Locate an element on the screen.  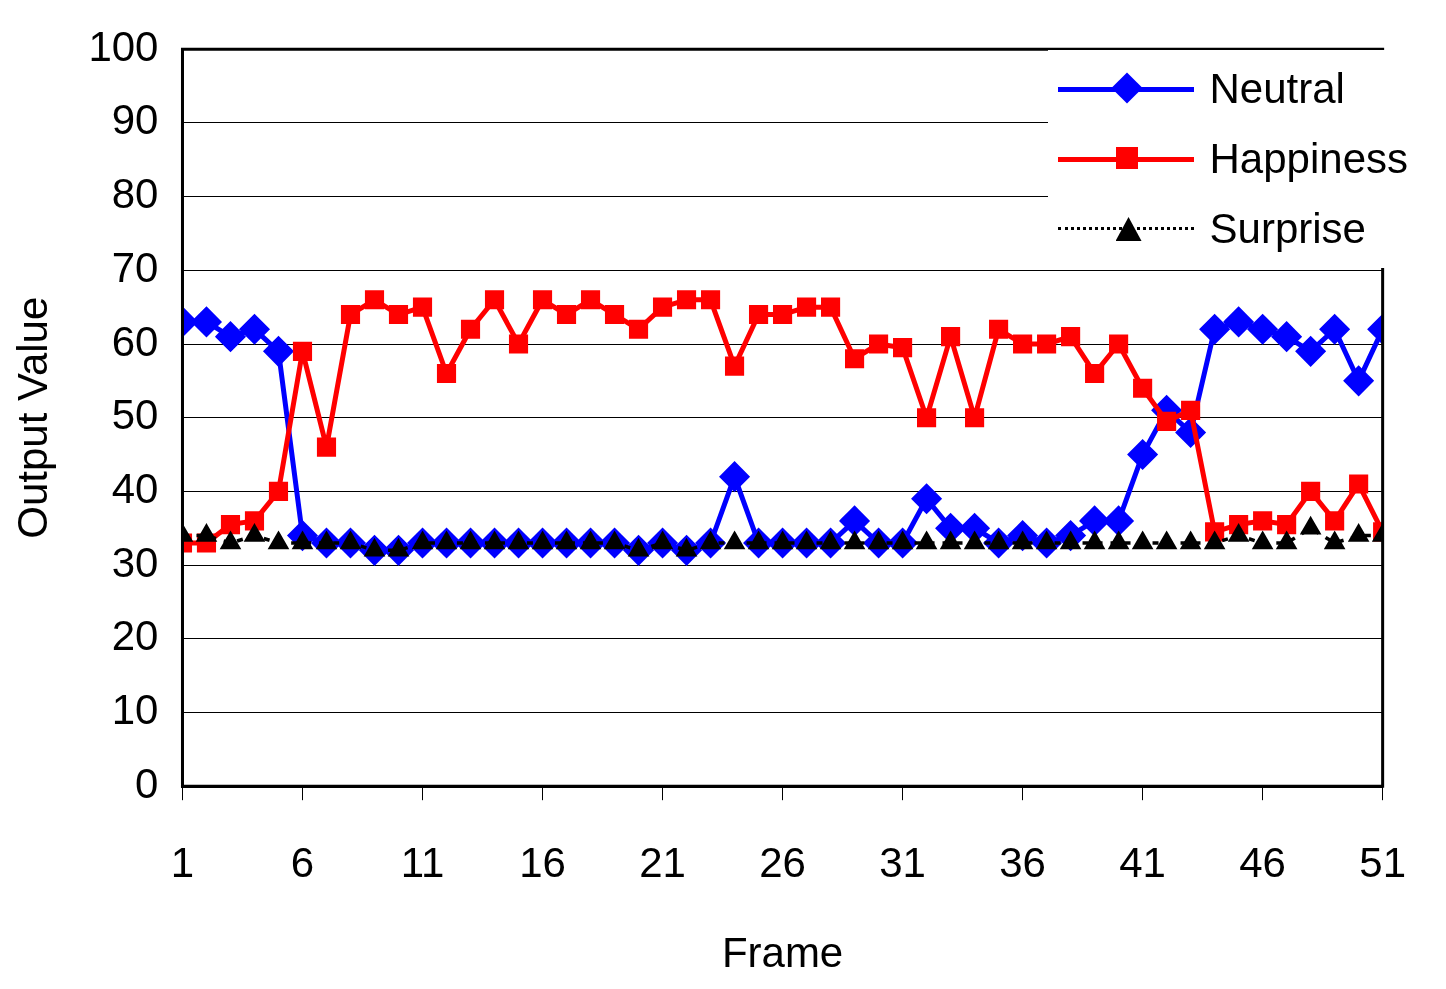
y-tick-label: 100 is located at coordinates (123, 46).